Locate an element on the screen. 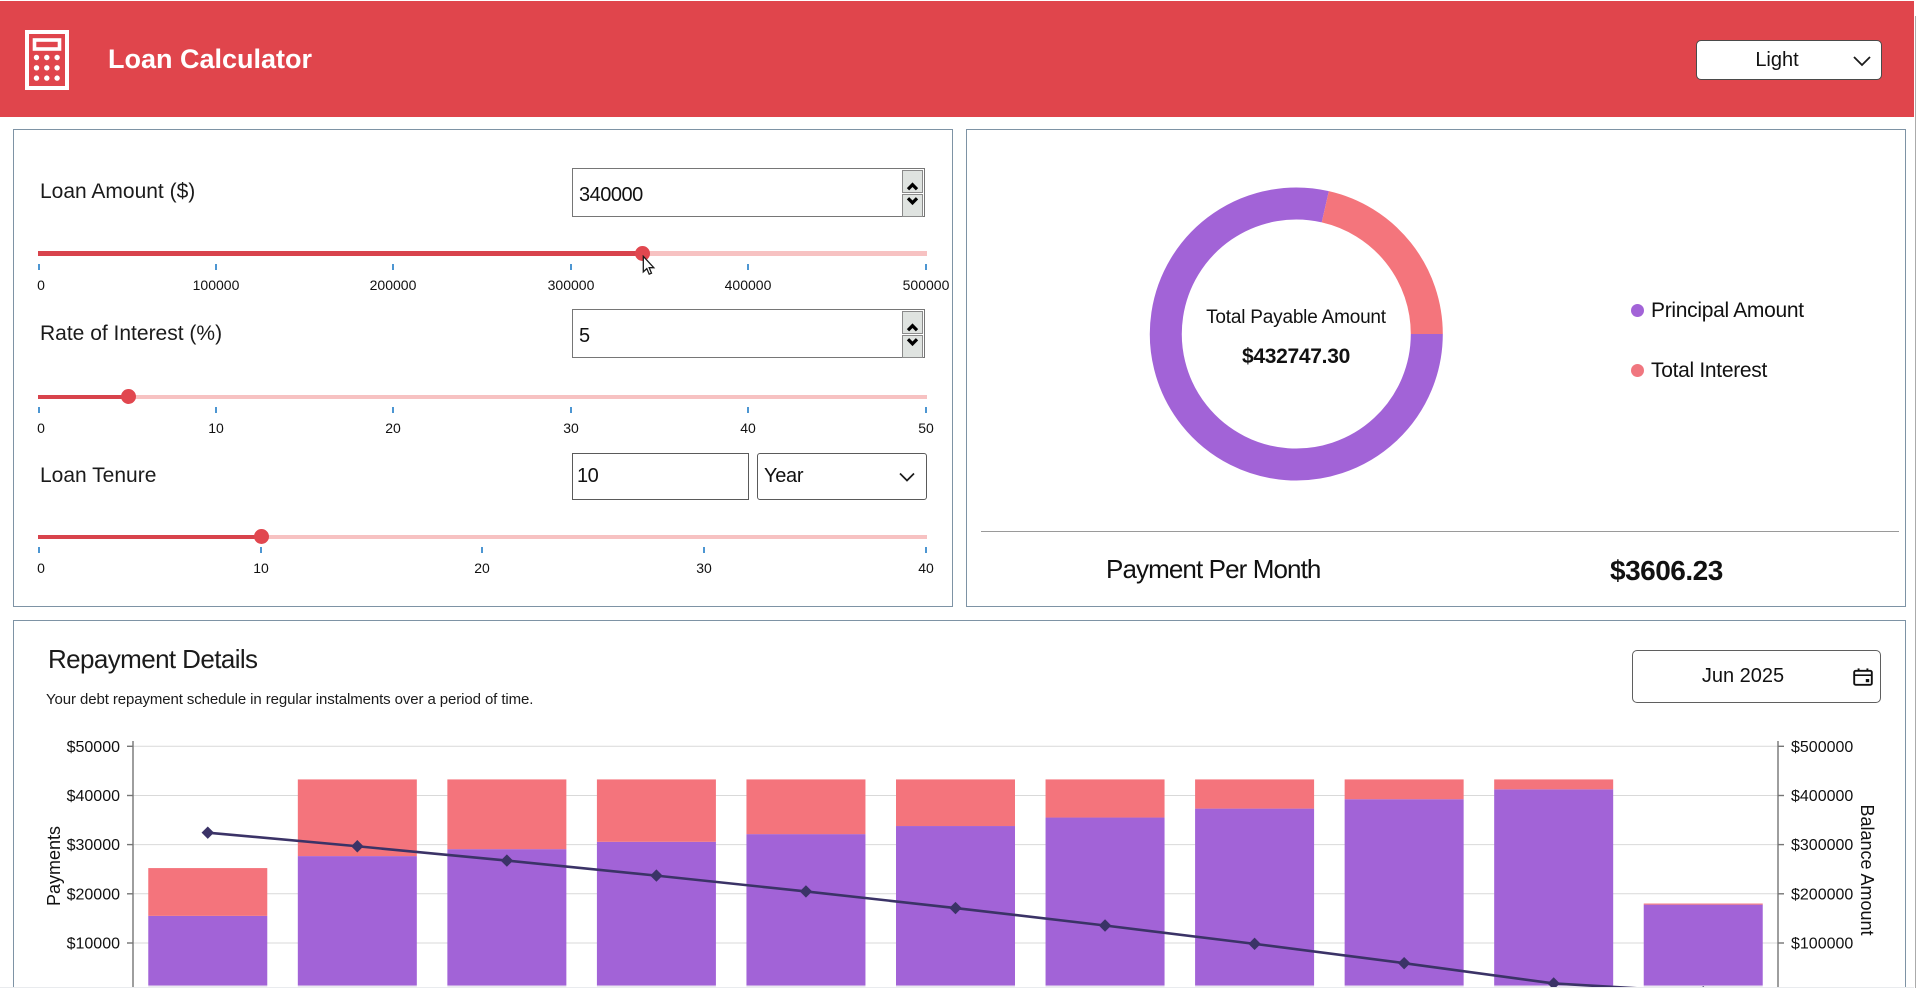  svg-text: $500000 is located at coordinates (1822, 747).